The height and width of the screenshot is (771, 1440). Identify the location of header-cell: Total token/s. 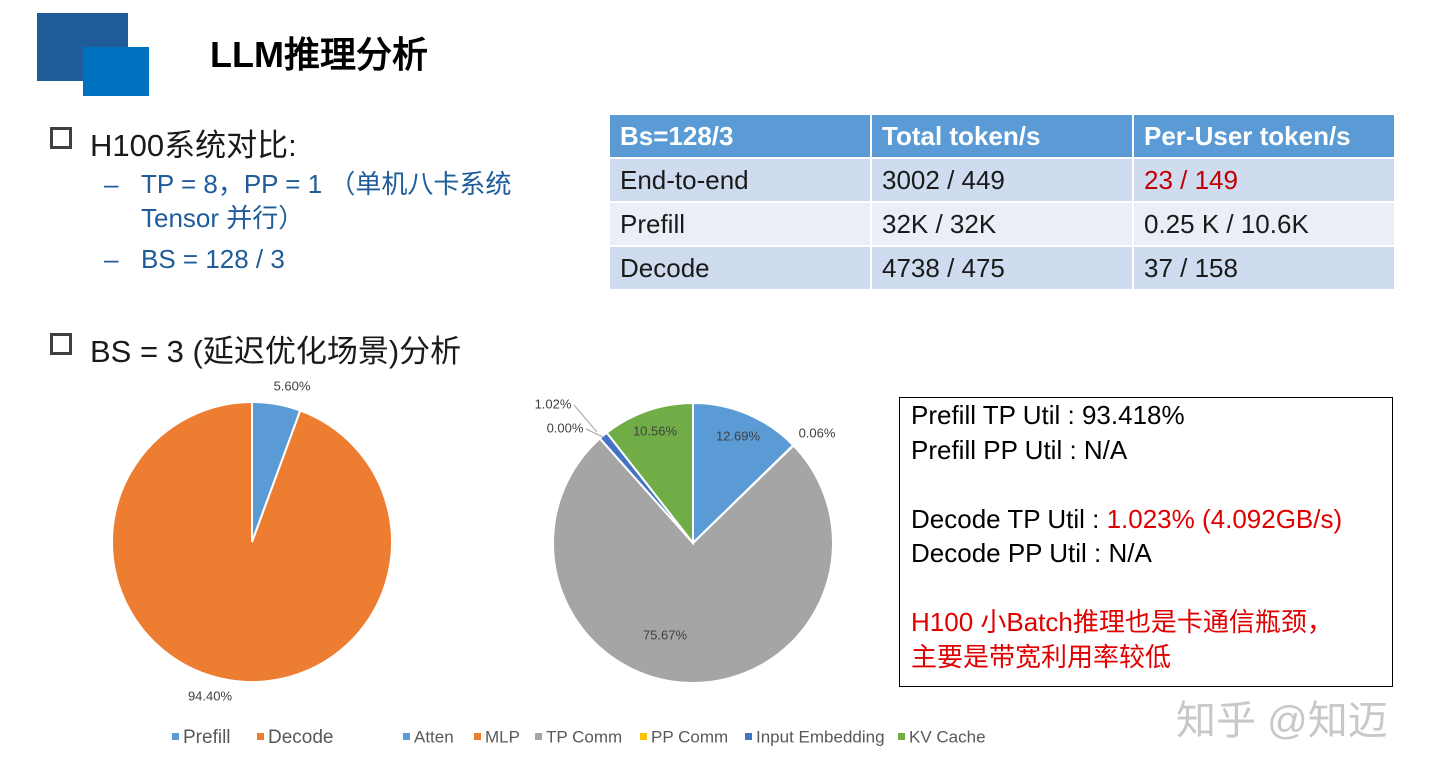
(1002, 136).